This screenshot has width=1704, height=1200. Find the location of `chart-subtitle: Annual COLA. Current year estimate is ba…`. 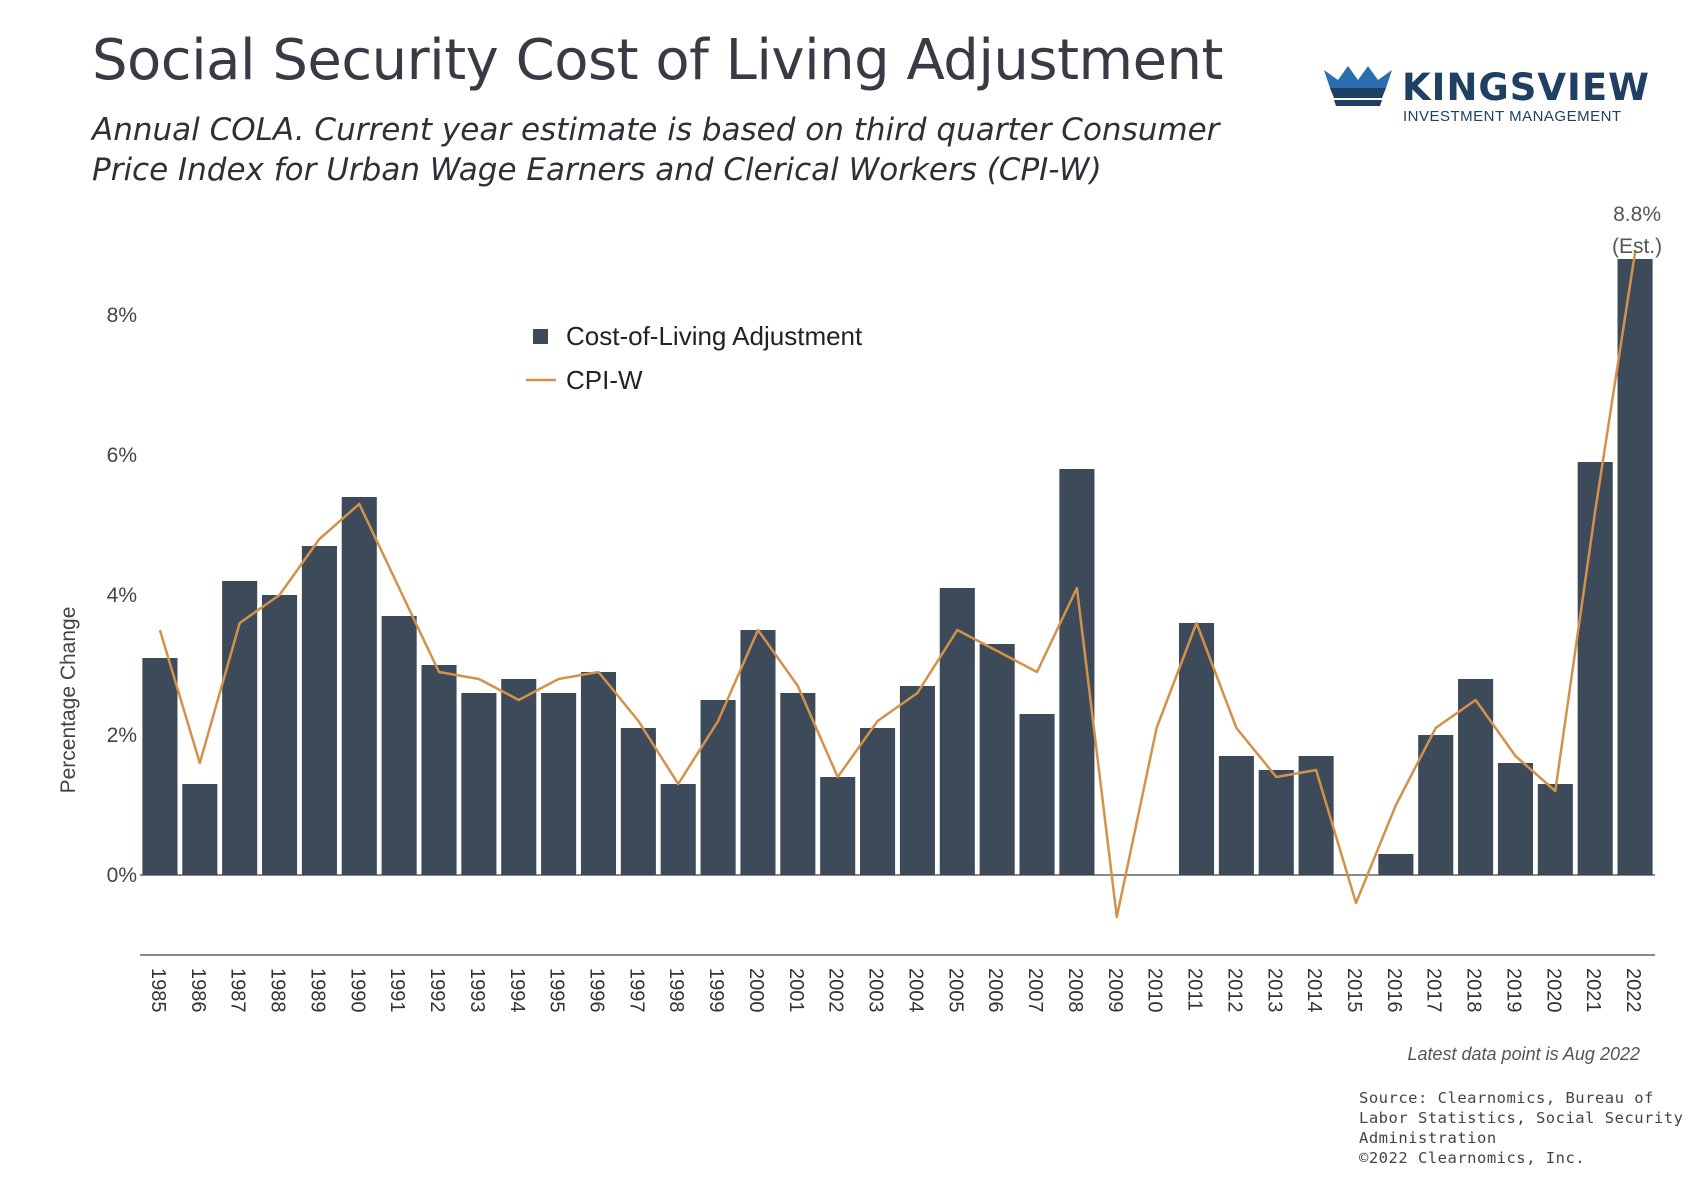

chart-subtitle: Annual COLA. Current year estimate is ba… is located at coordinates (656, 150).